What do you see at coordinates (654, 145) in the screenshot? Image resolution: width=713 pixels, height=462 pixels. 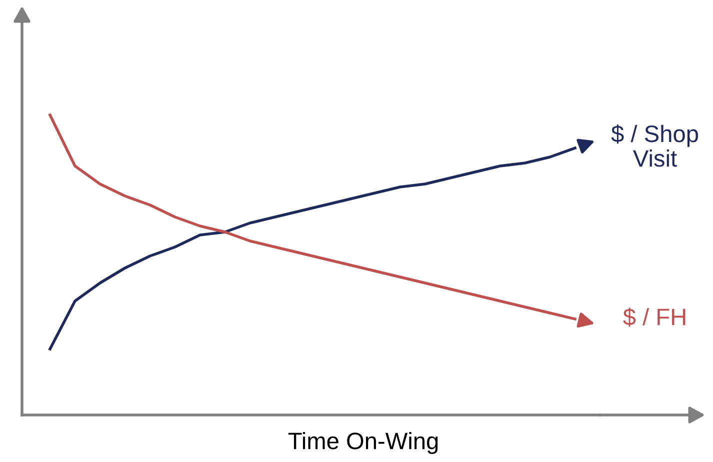 I see `legend-label: $ / Shop Visit` at bounding box center [654, 145].